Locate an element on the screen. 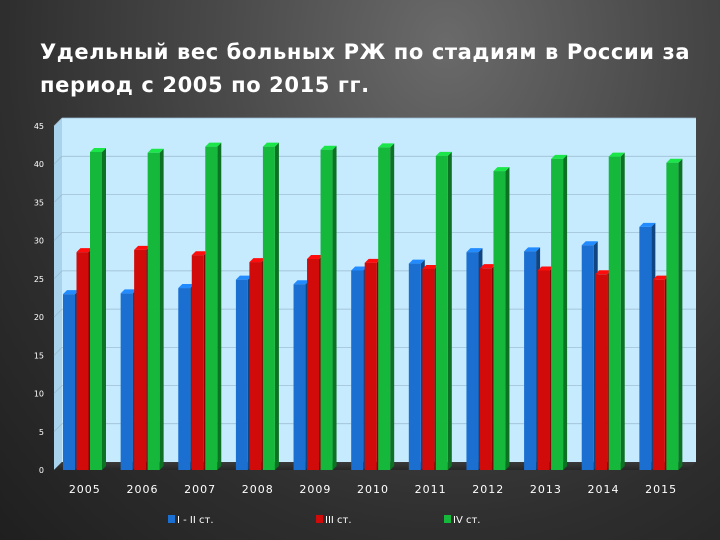 This screenshot has height=540, width=720. x-tick-label: 2006 is located at coordinates (142, 489).